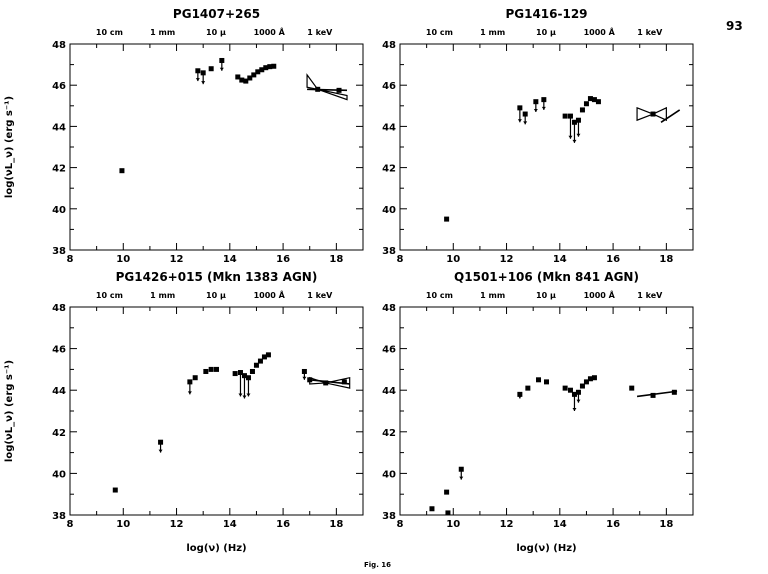  What do you see at coordinates (666, 259) in the screenshot?
I see `x-tick-label: 18` at bounding box center [666, 259].